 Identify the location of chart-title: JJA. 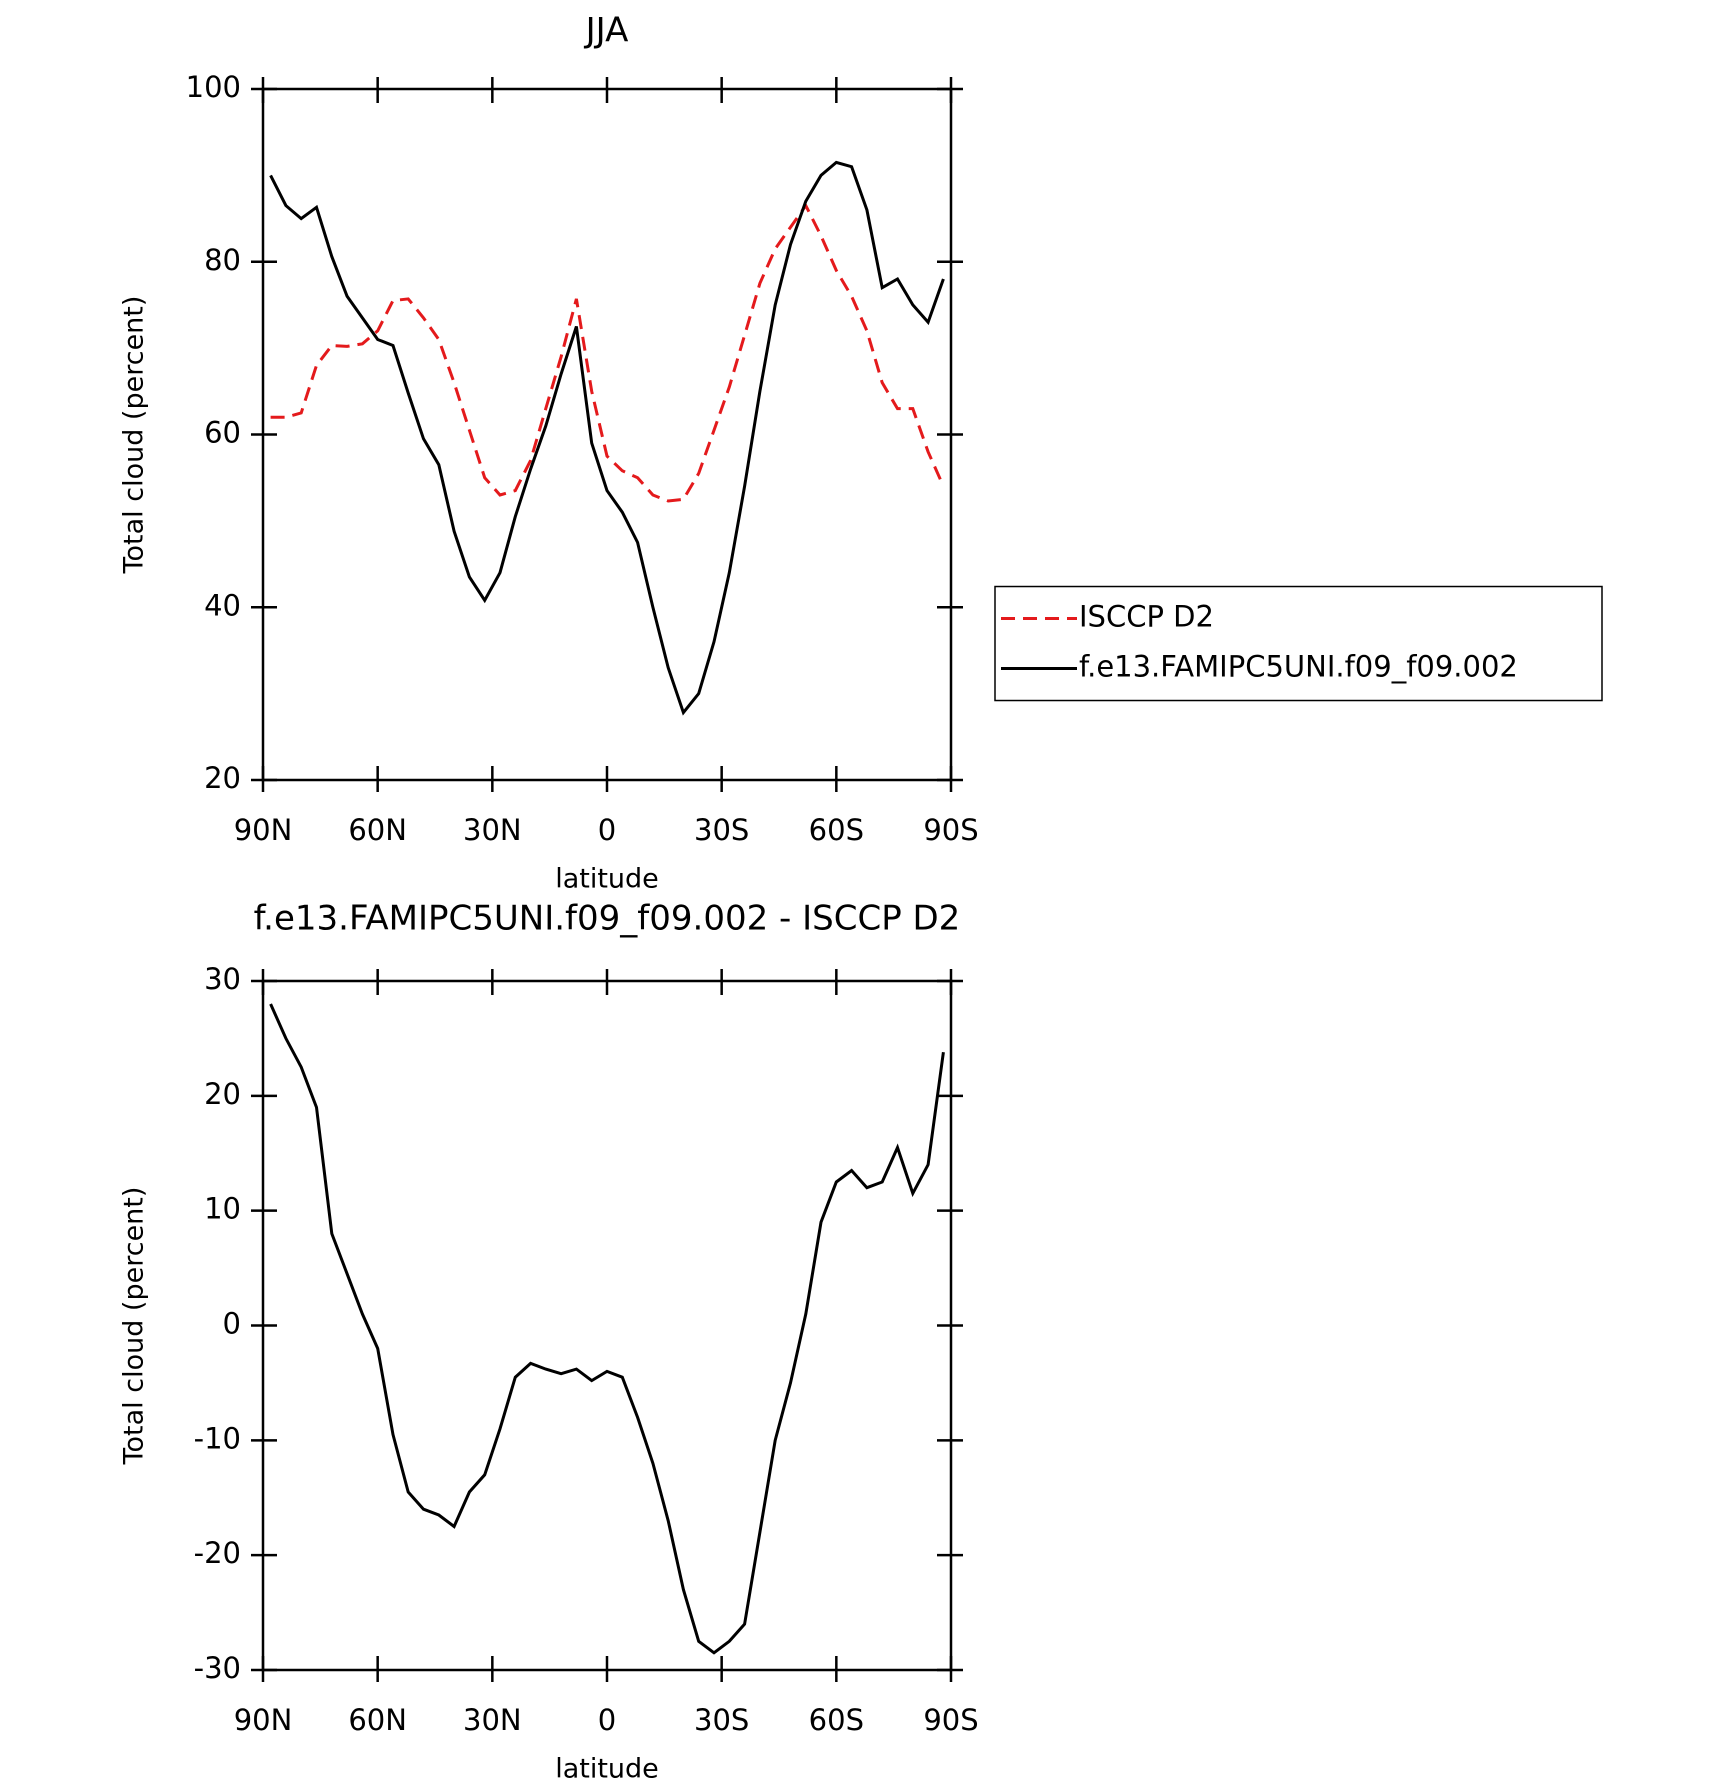
(606, 31).